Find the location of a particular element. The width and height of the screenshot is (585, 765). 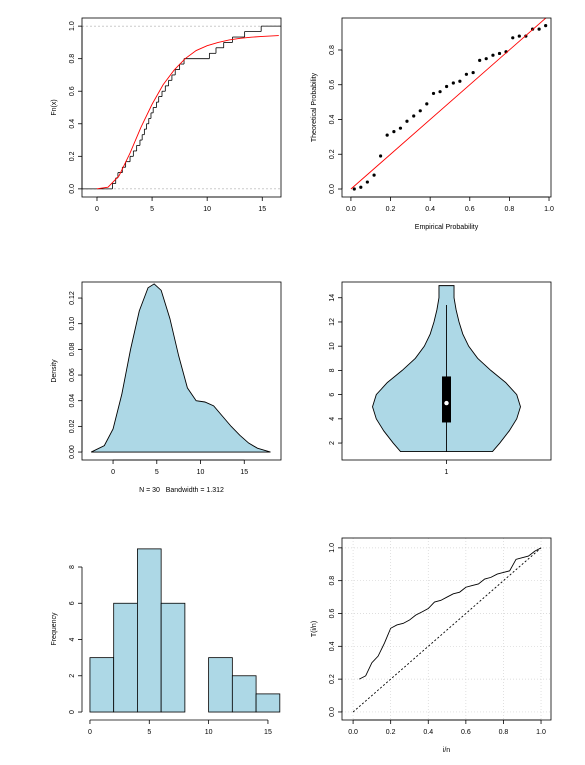

box is located at coordinates (446, 399).